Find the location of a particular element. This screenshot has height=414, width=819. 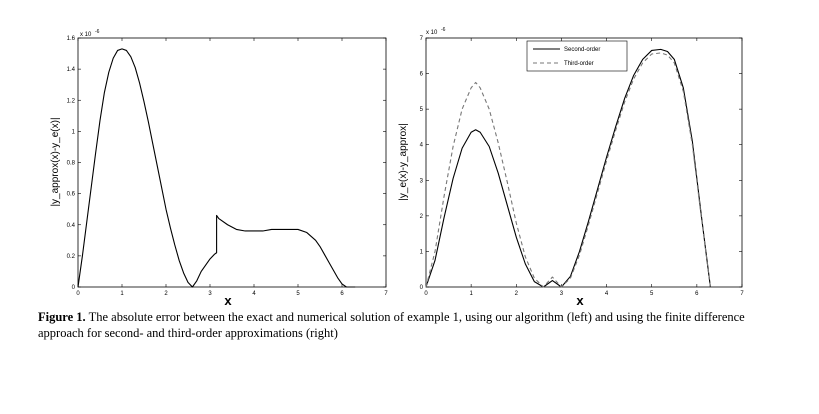

left-y-tick-label: 0.6 is located at coordinates (71, 195).